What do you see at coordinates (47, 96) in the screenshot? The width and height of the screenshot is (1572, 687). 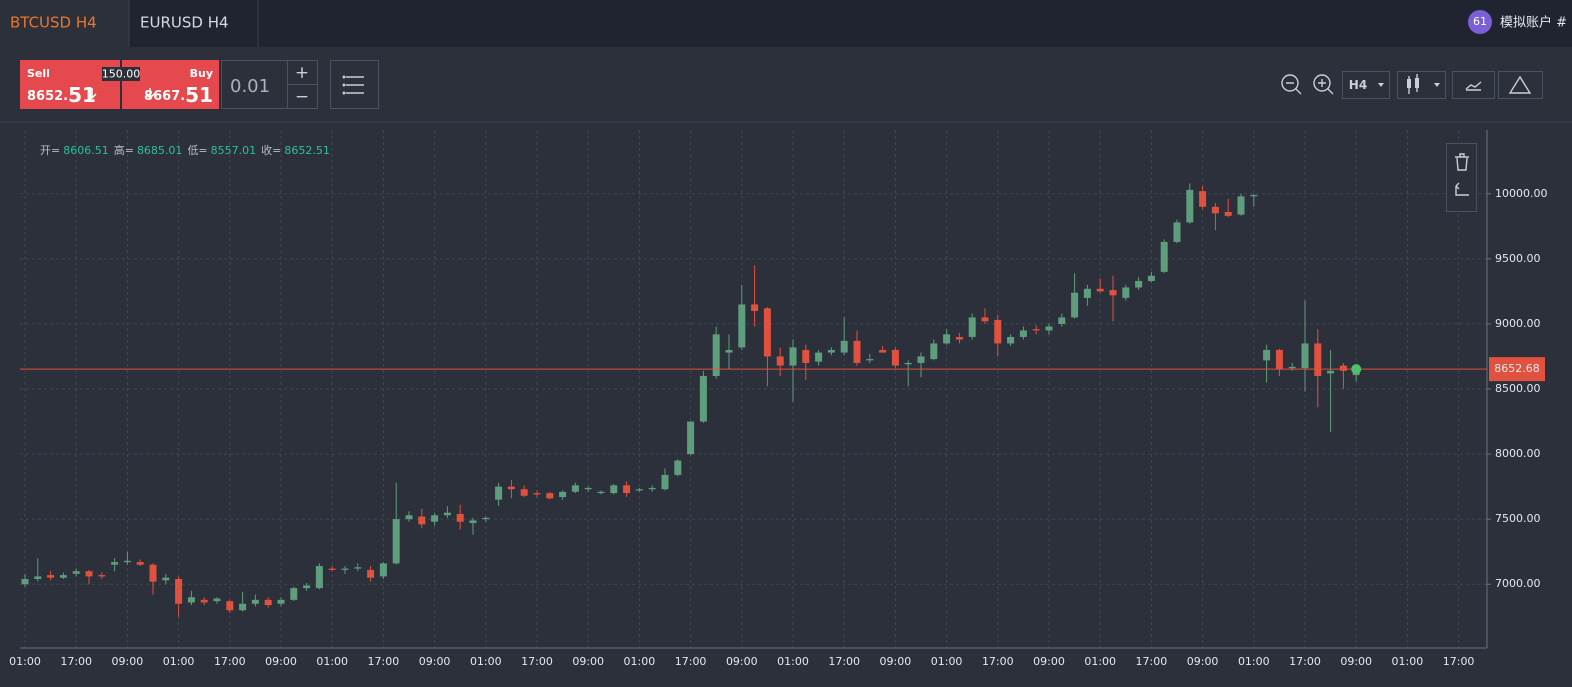 I see `sell-price-main: 8652.` at bounding box center [47, 96].